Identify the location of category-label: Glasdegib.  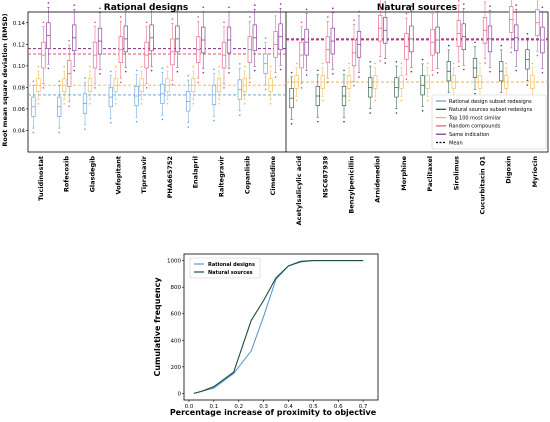
(93, 174).